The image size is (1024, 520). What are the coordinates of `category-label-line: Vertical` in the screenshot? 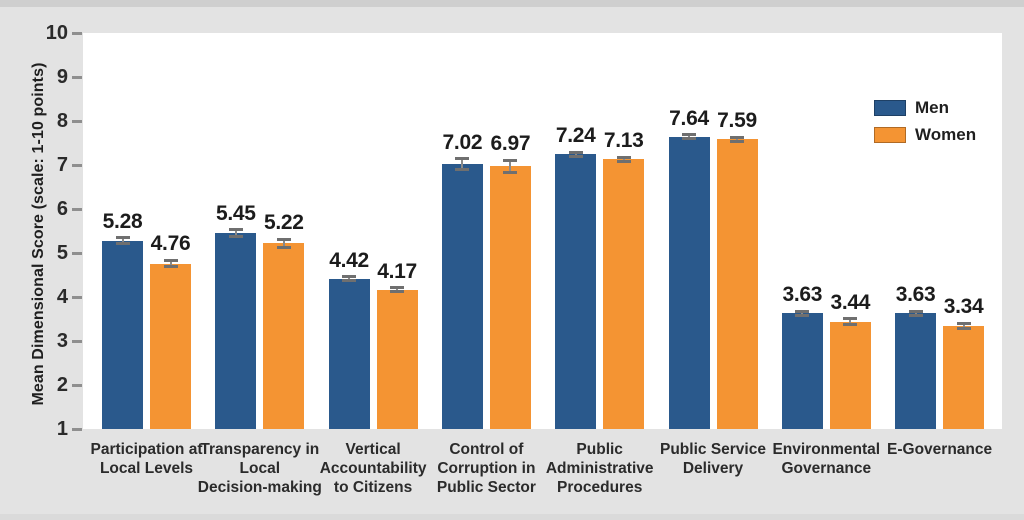 It's located at (373, 449).